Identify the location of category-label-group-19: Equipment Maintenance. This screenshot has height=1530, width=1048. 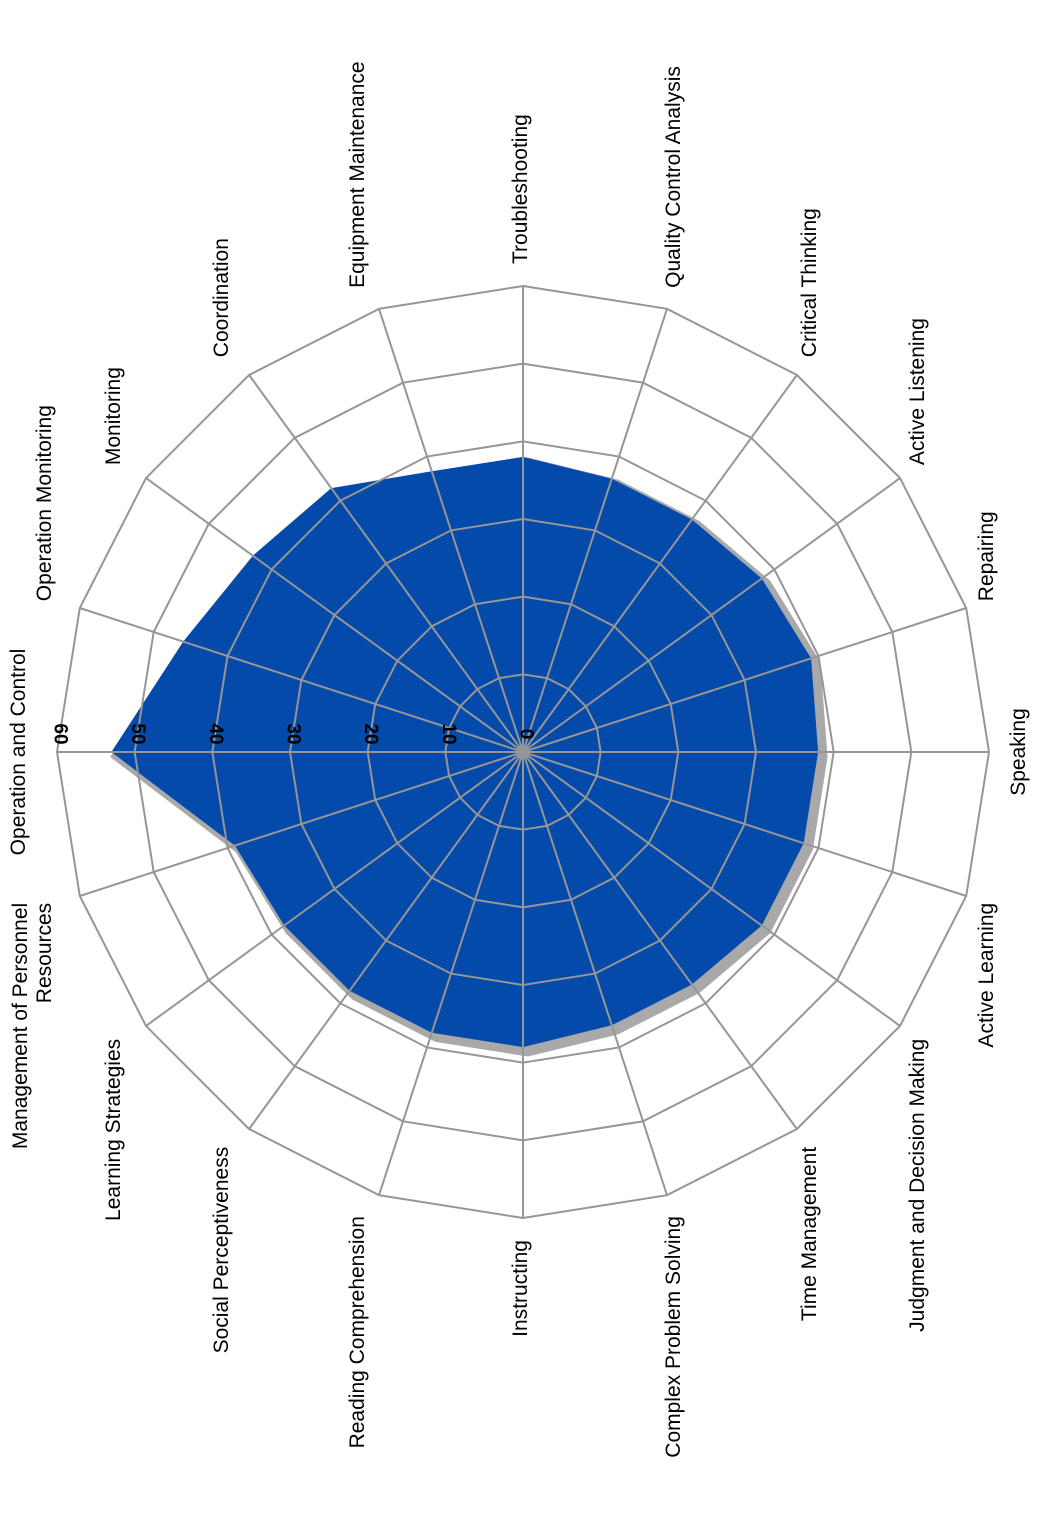
(357, 174).